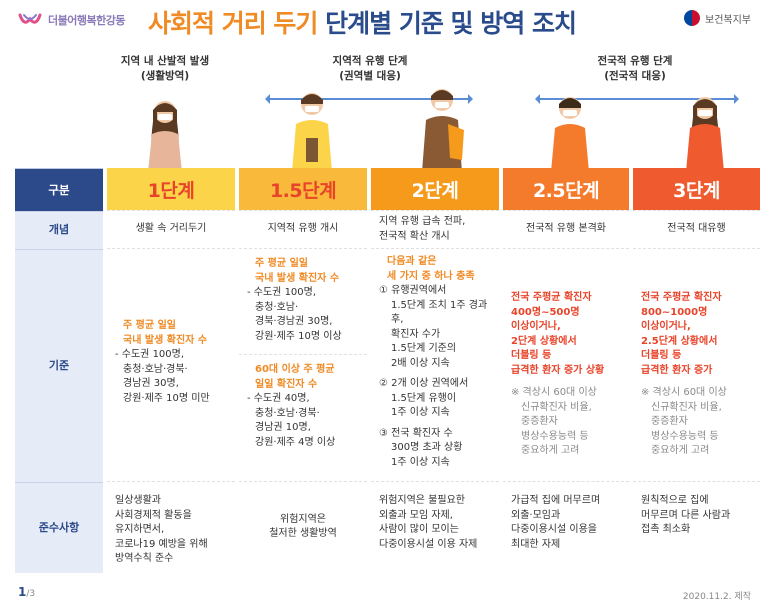  Describe the element at coordinates (283, 427) in the screenshot. I see `criteria-detail: 경남권 10명,` at that location.